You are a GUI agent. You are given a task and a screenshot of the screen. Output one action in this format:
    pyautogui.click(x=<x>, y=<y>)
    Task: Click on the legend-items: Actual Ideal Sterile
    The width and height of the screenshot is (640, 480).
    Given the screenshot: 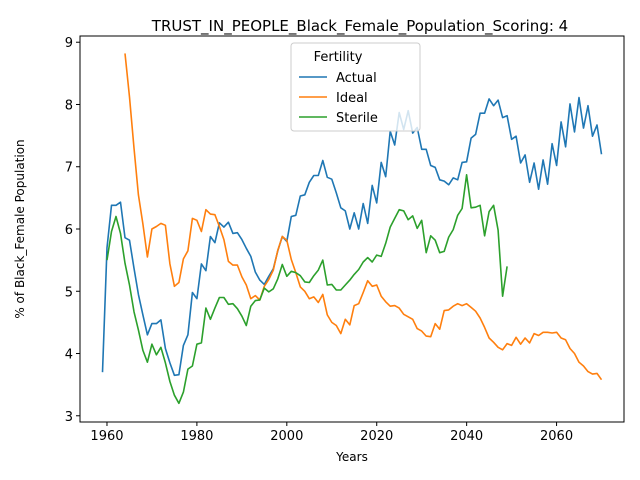 What is the action you would take?
    pyautogui.click(x=338, y=98)
    